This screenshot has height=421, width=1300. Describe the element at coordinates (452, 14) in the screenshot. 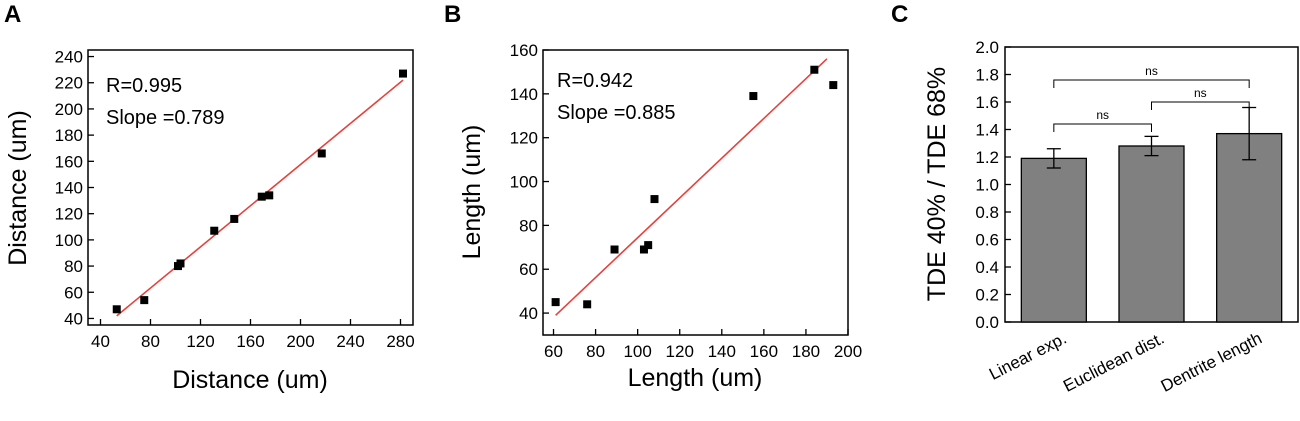

I see `panel-letter-b: B` at that location.